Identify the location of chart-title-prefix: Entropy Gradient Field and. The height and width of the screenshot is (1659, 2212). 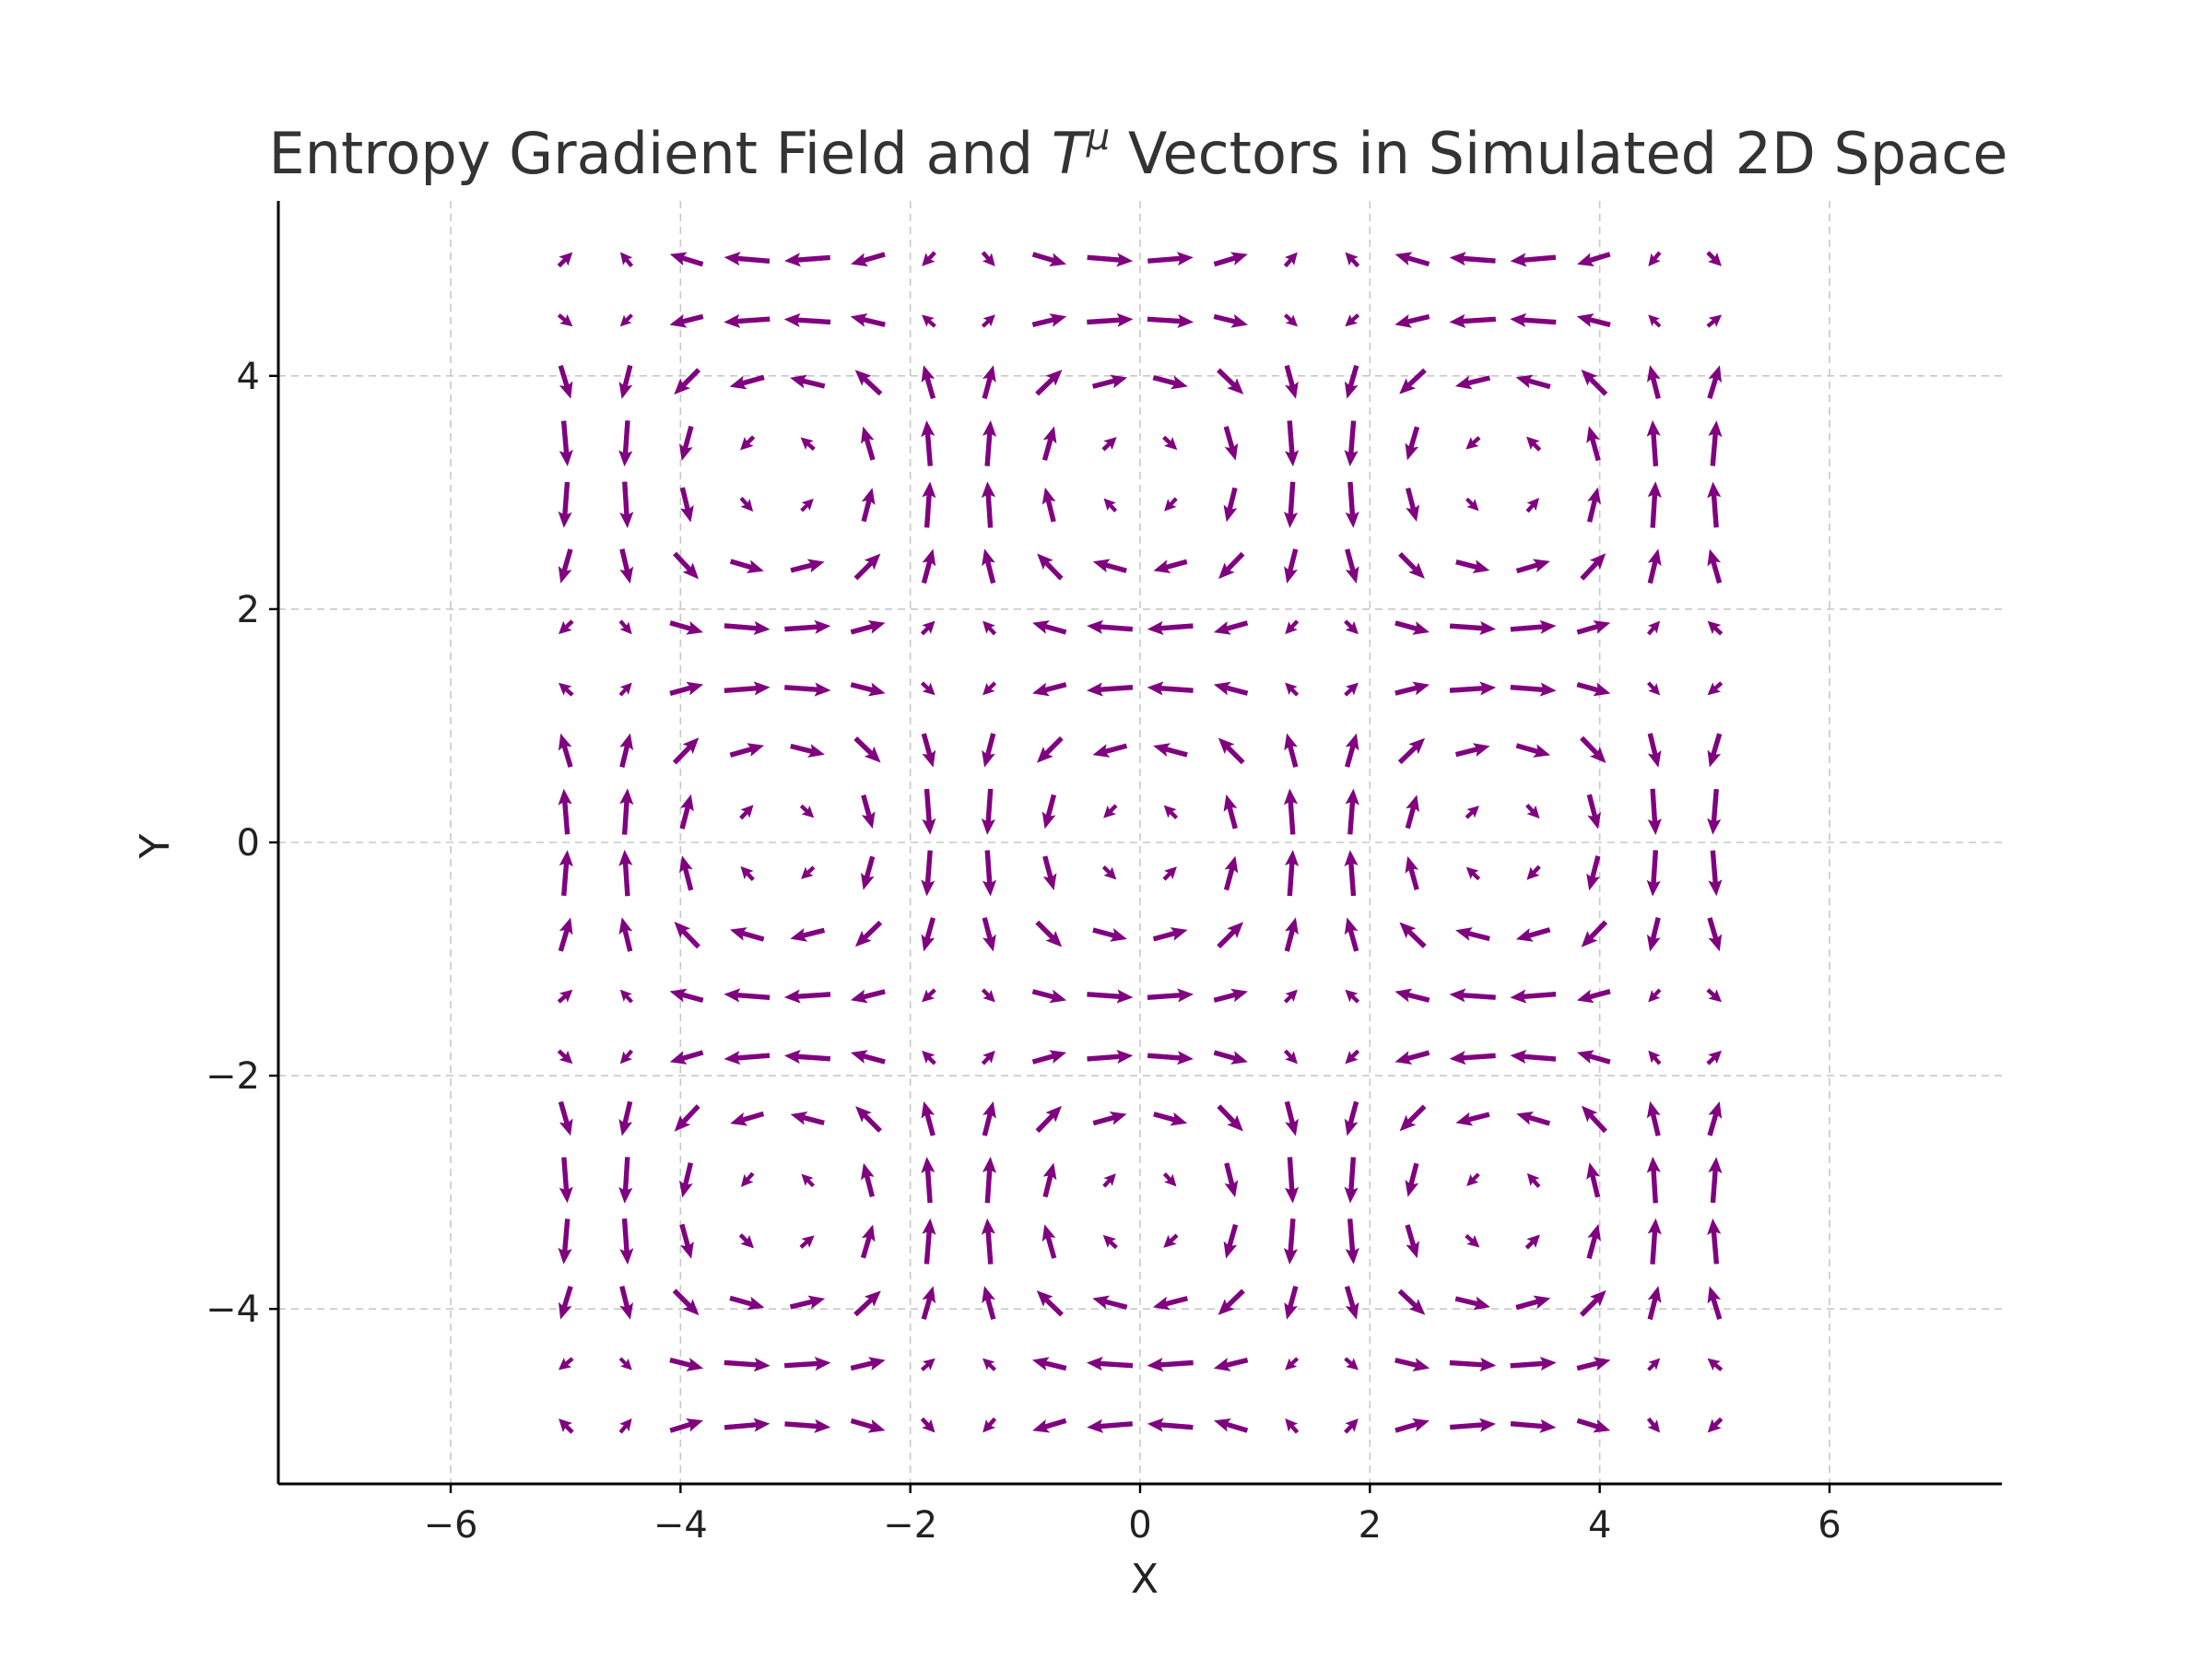
(659, 153).